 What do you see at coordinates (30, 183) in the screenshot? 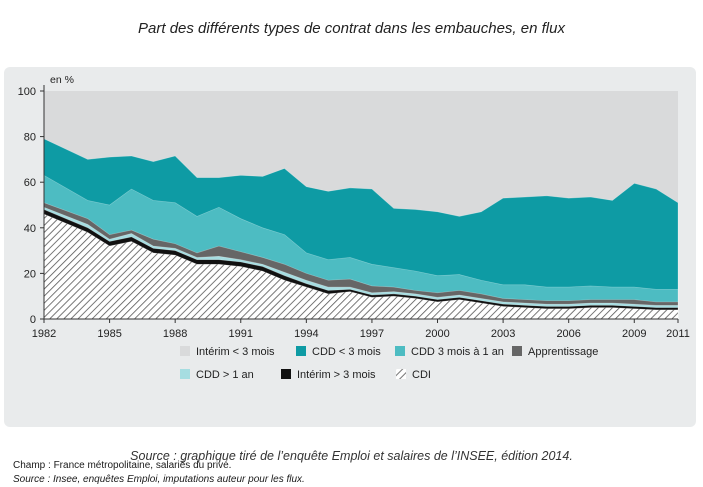
I see `y-tick-label: 60` at bounding box center [30, 183].